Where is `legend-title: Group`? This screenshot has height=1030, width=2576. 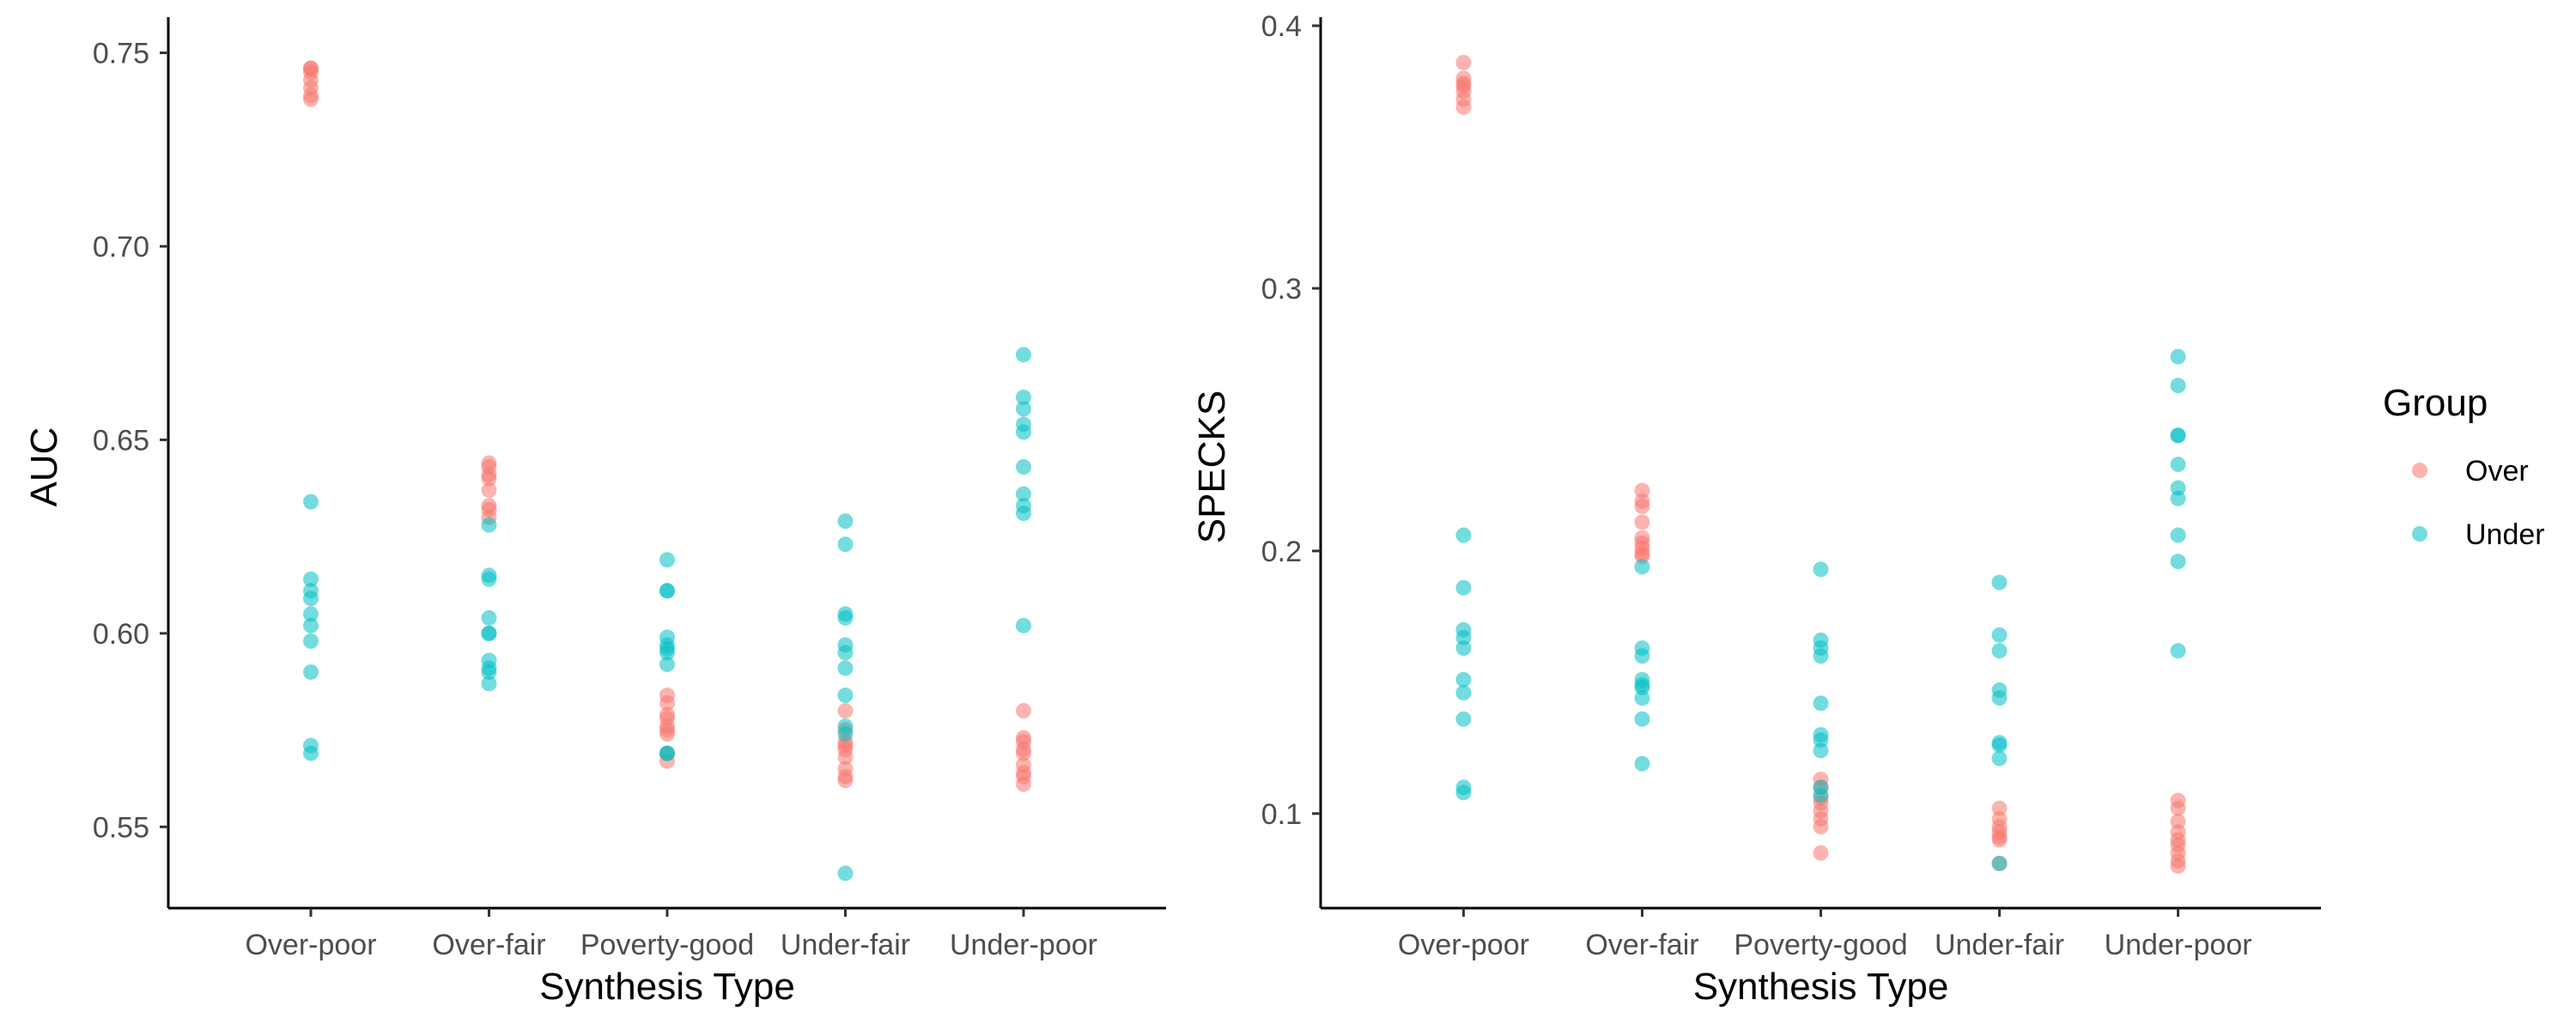
legend-title: Group is located at coordinates (2435, 403).